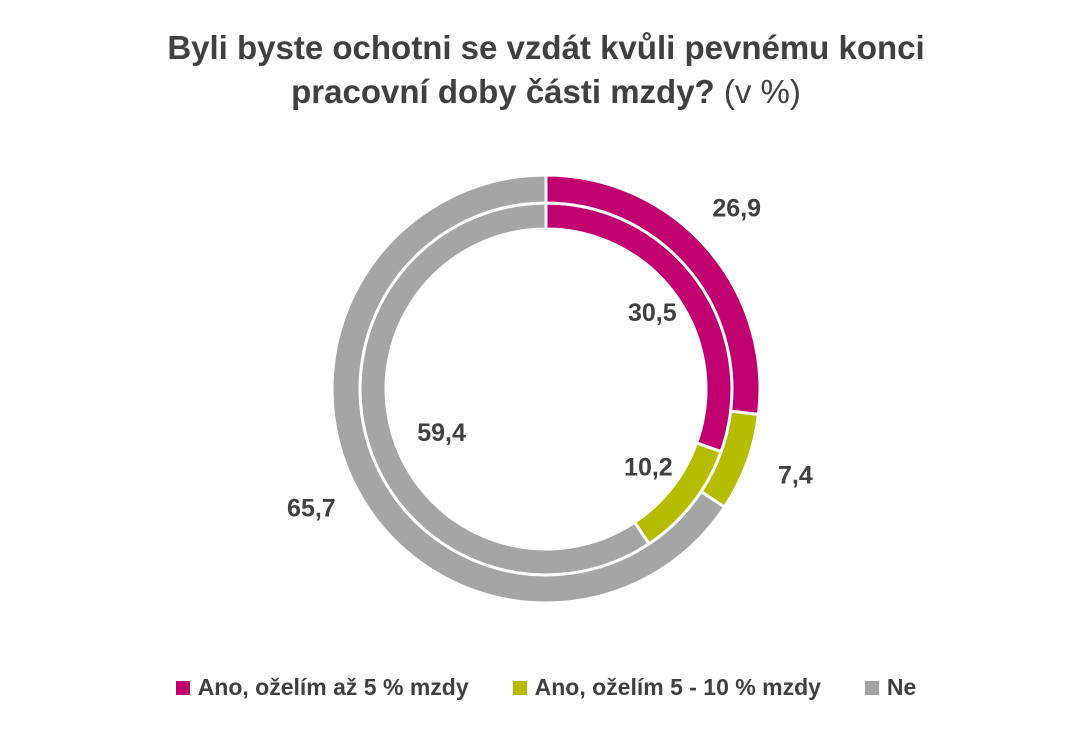 This screenshot has width=1092, height=733. What do you see at coordinates (871, 687) in the screenshot?
I see `legend-swatch-ne` at bounding box center [871, 687].